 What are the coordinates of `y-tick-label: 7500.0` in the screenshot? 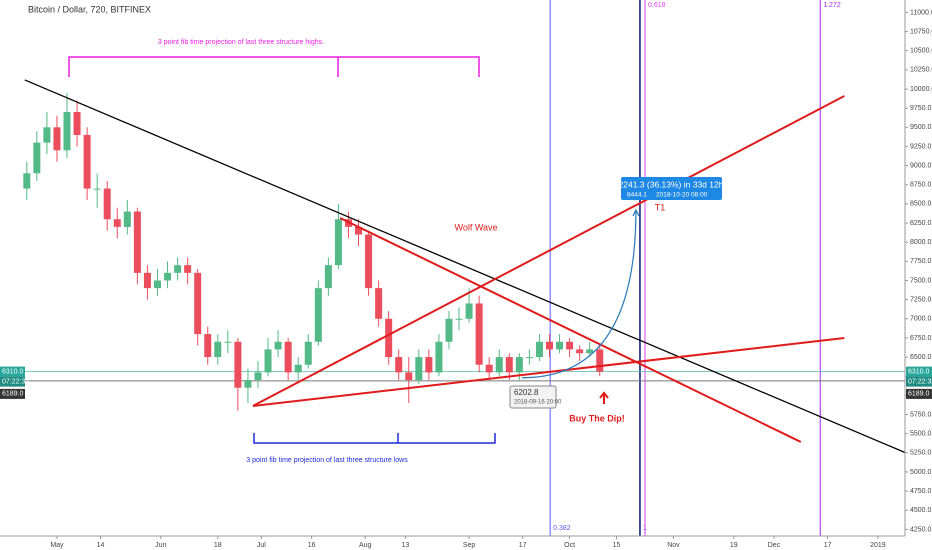 It's located at (921, 280).